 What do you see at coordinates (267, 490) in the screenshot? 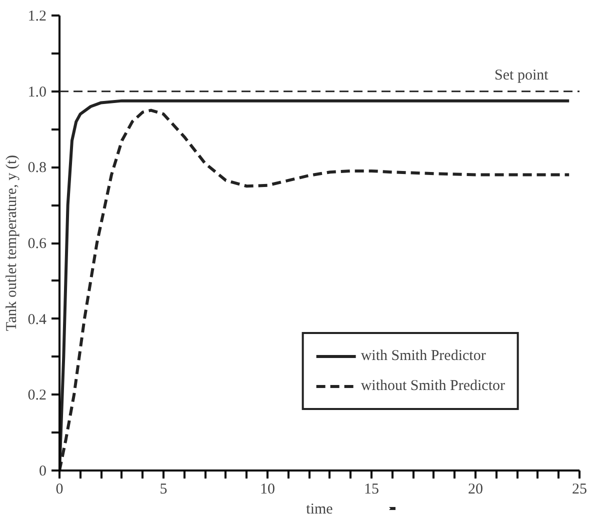
I see `x-tick-label: 10` at bounding box center [267, 490].